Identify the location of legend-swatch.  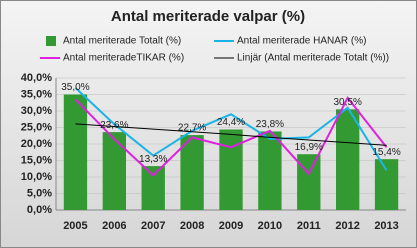
(51, 41).